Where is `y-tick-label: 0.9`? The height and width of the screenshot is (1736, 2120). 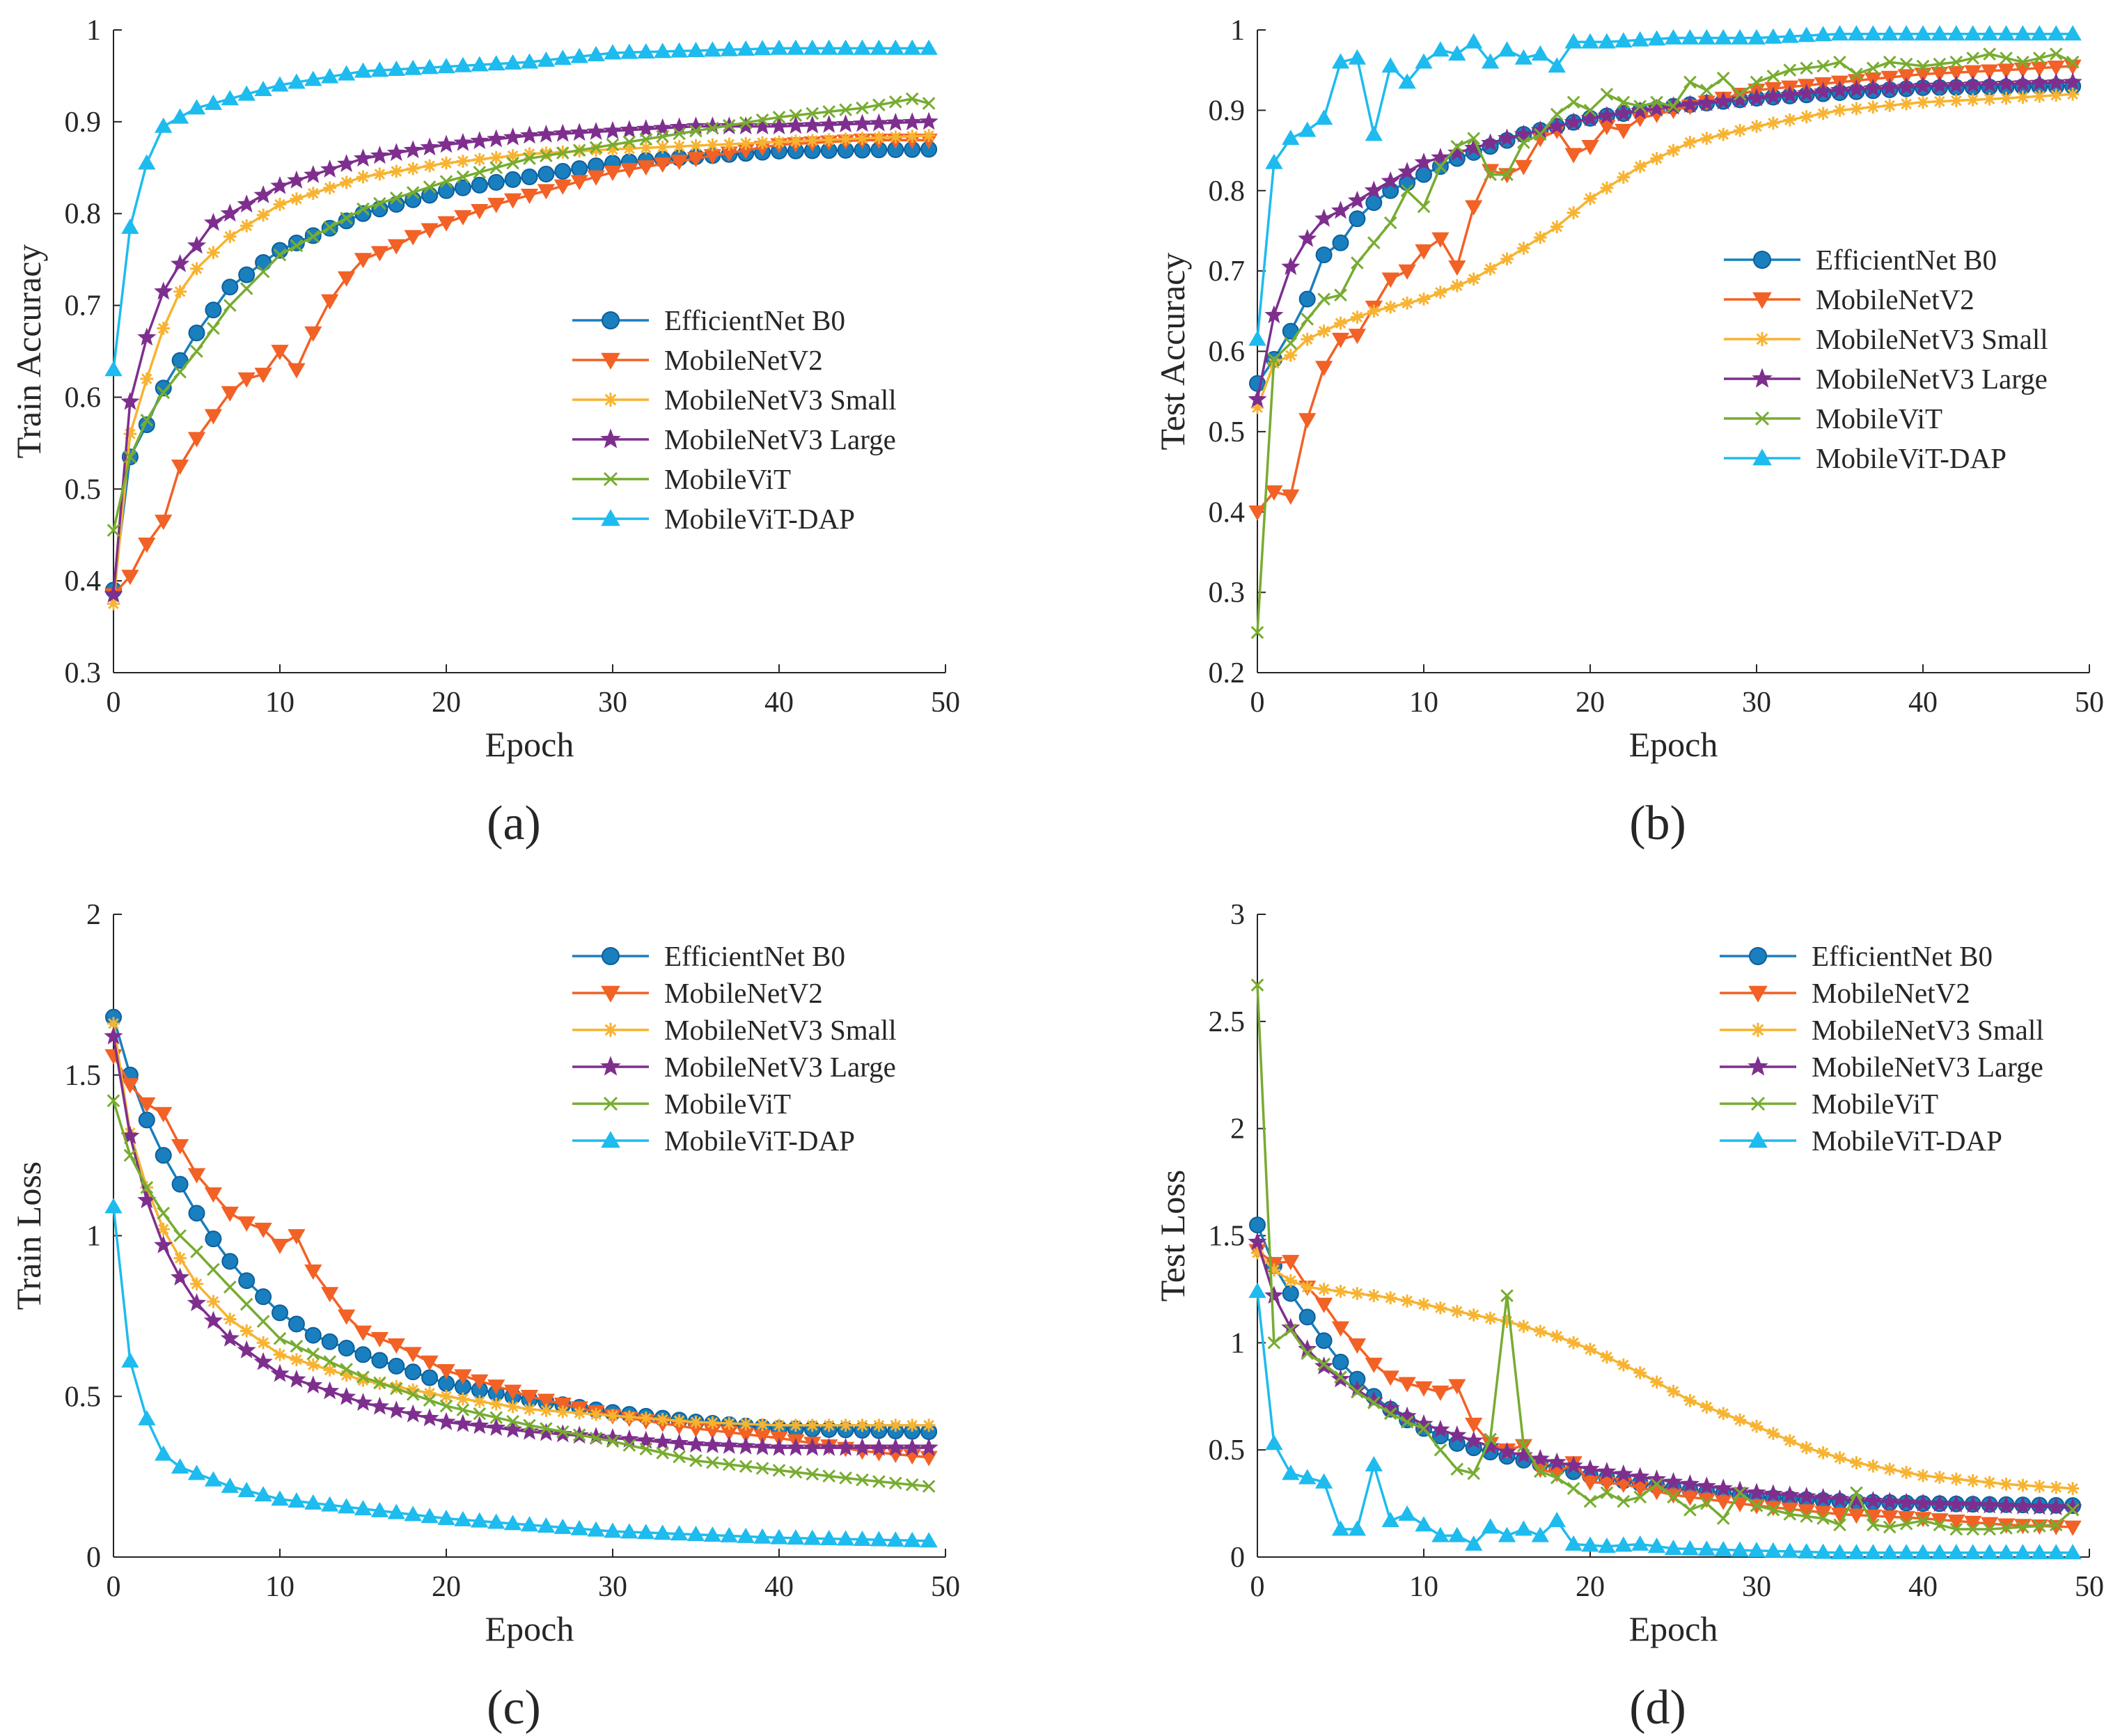
y-tick-label: 0.9 is located at coordinates (1227, 111).